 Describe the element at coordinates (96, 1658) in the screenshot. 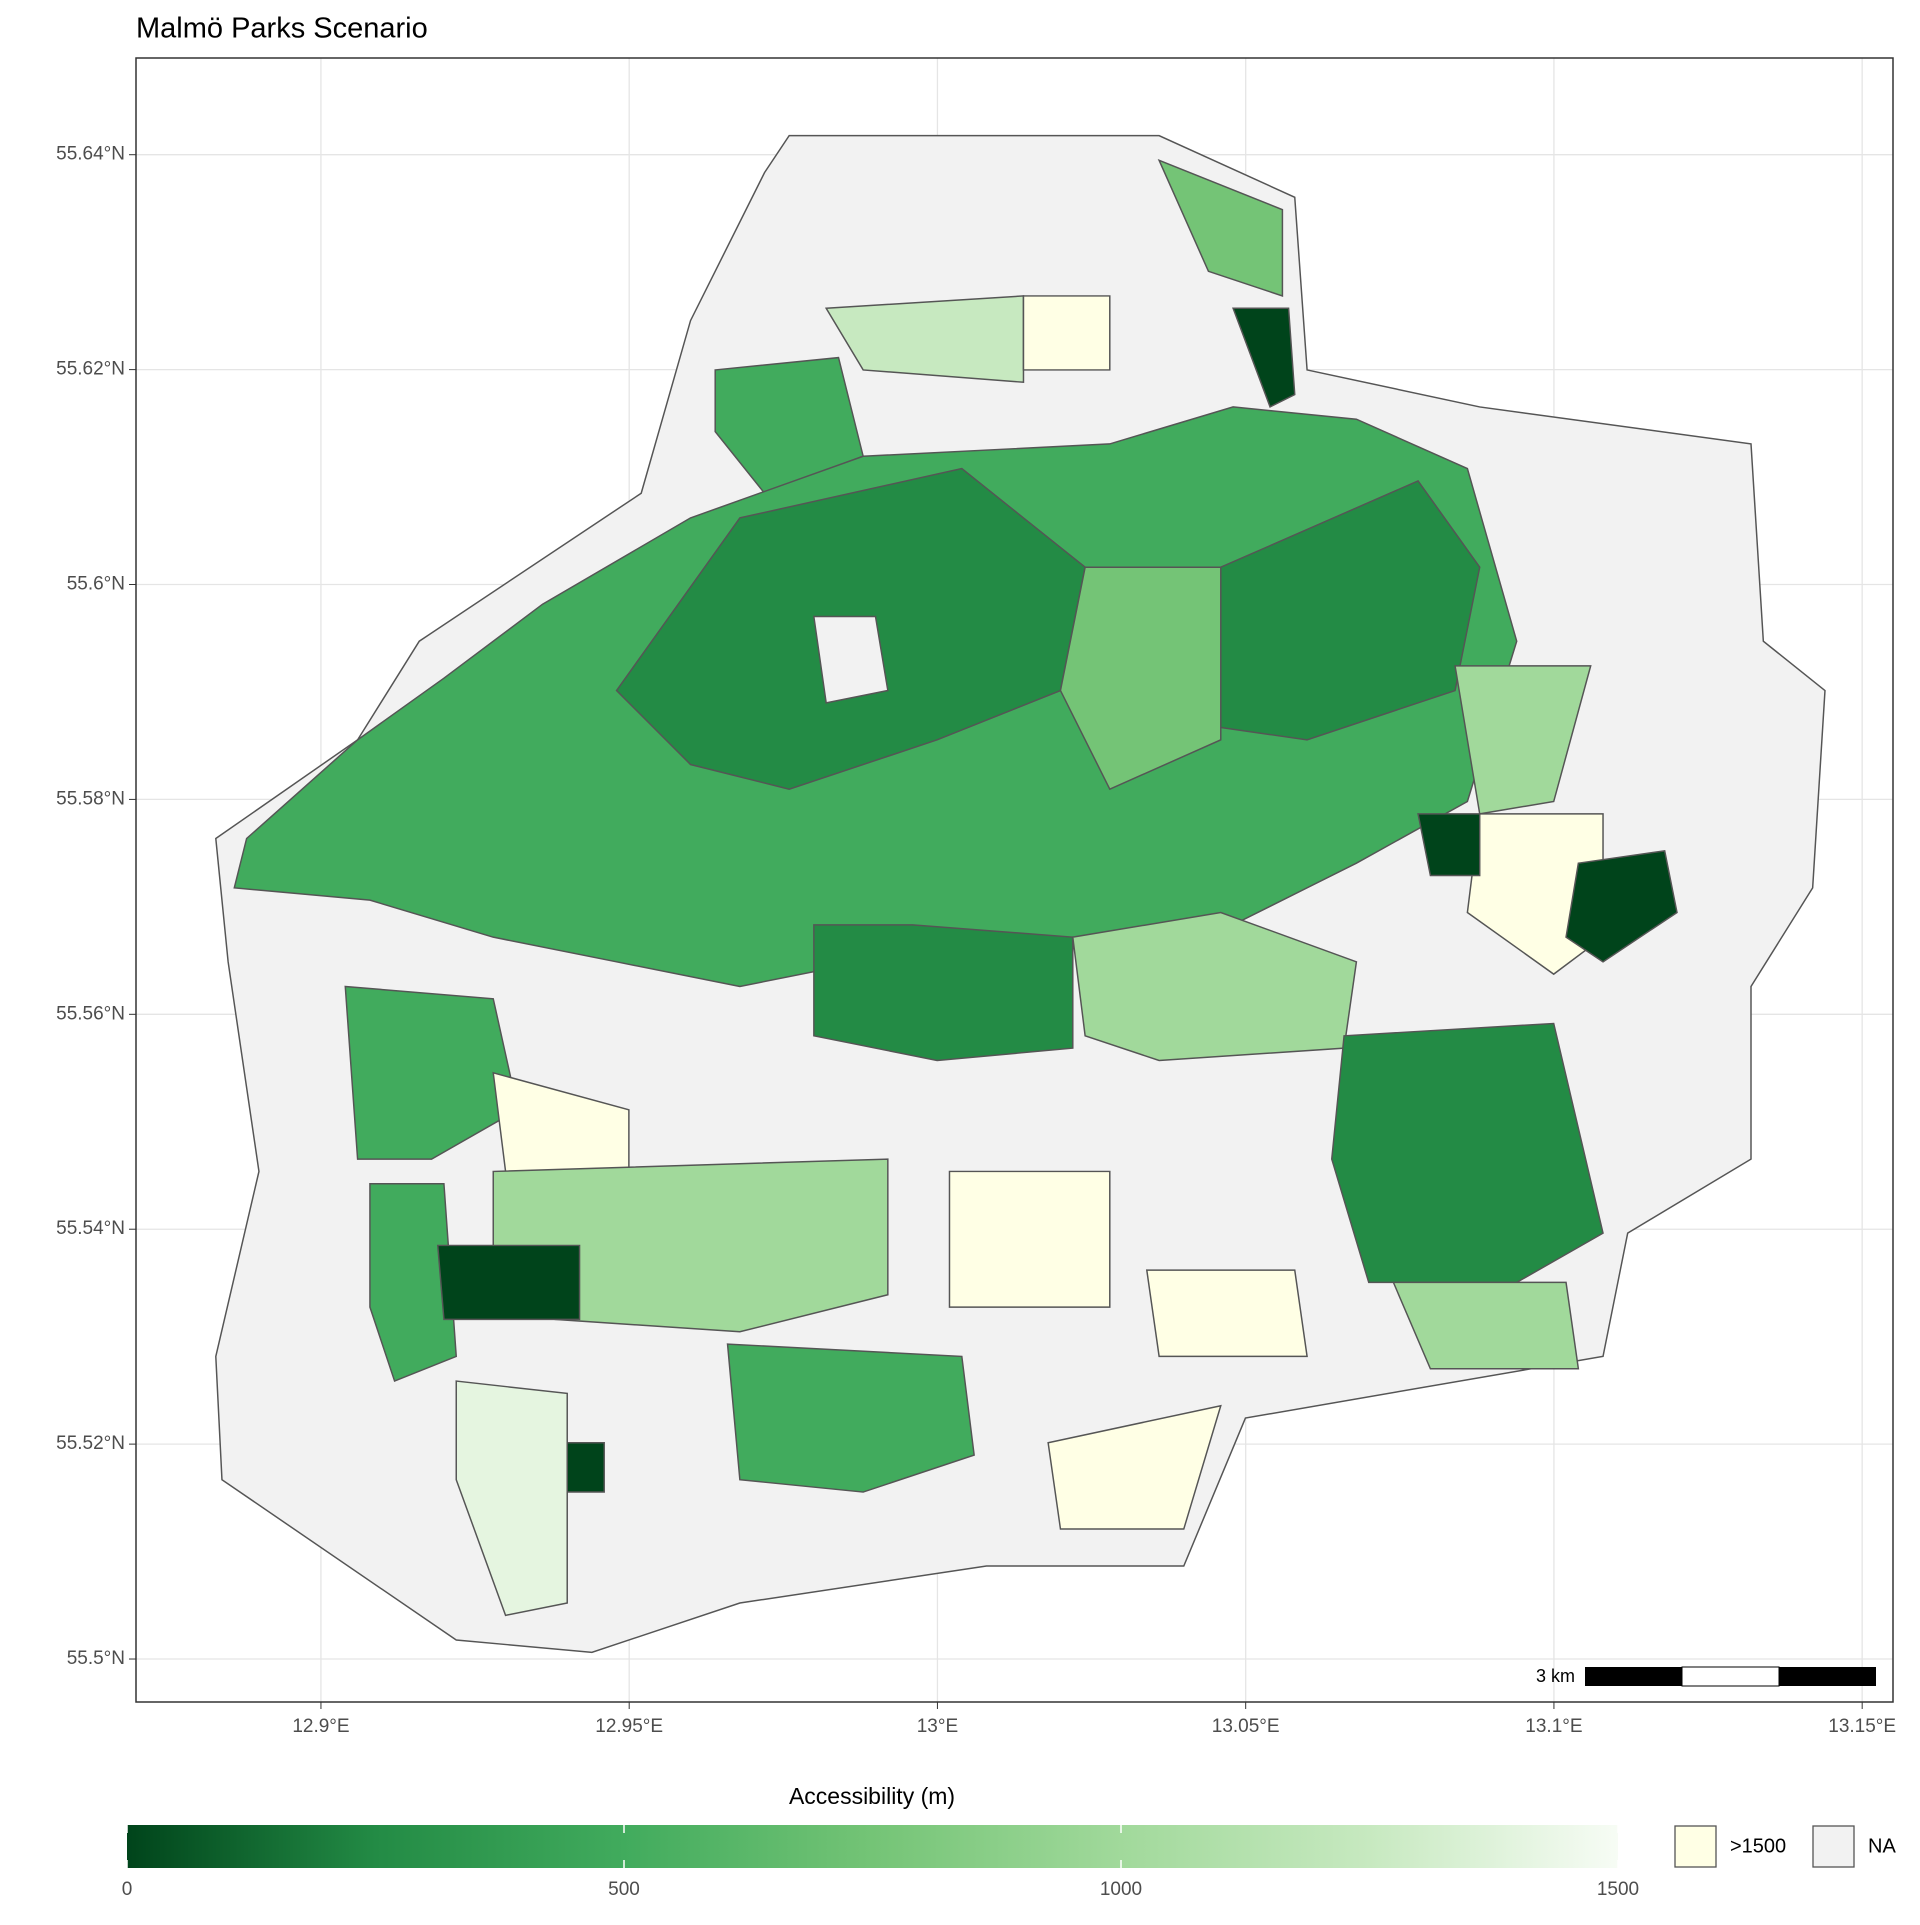

I see `y-tick-label: 55.5°N` at that location.